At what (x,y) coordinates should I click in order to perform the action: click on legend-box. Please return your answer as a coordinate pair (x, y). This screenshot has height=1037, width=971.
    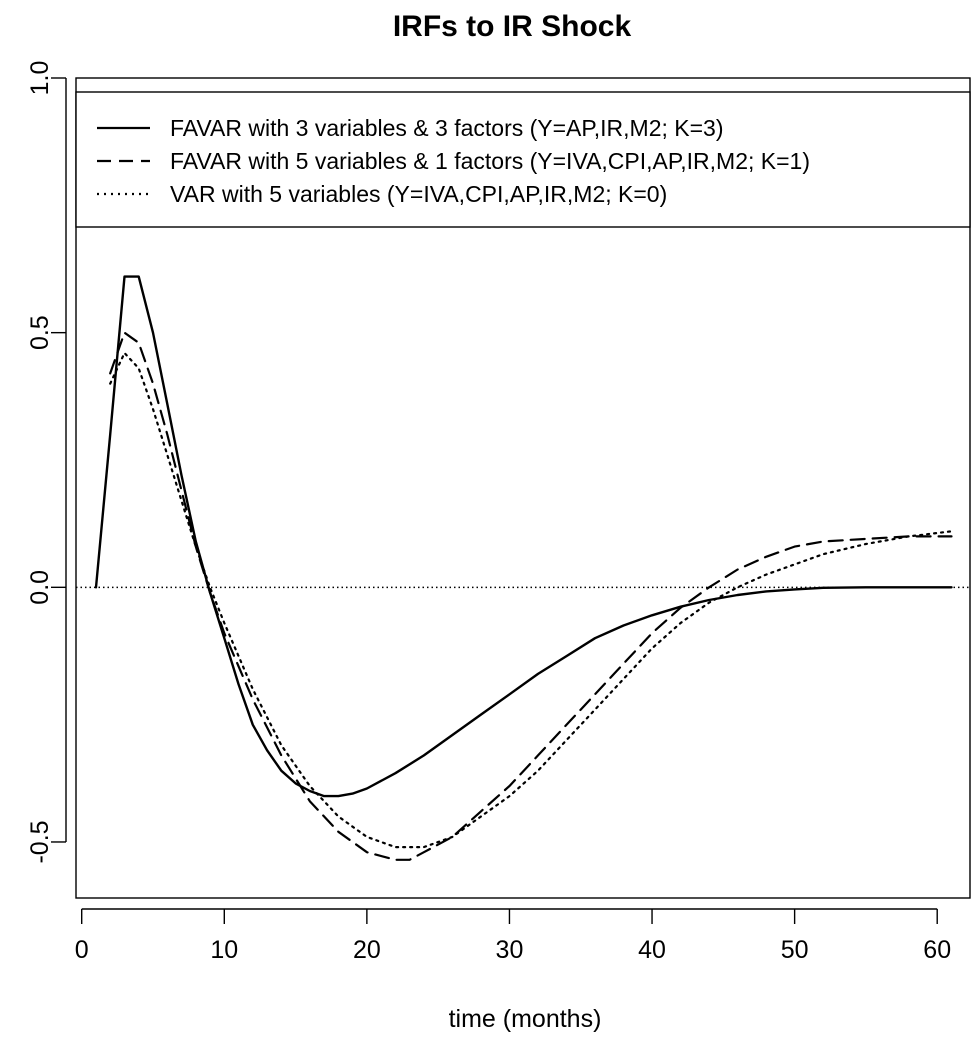
    Looking at the image, I should click on (523, 159).